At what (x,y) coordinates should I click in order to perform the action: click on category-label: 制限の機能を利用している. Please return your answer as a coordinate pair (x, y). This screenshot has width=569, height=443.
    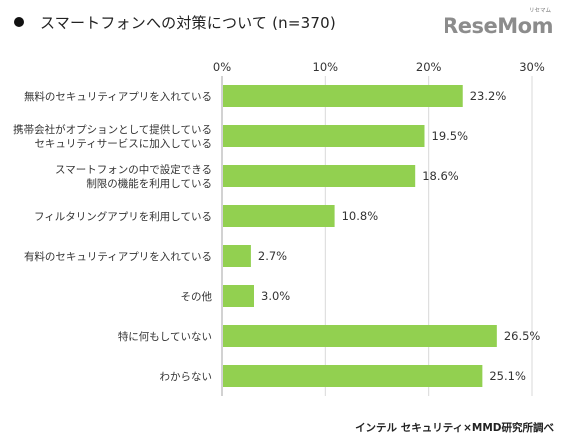
    Looking at the image, I should click on (149, 183).